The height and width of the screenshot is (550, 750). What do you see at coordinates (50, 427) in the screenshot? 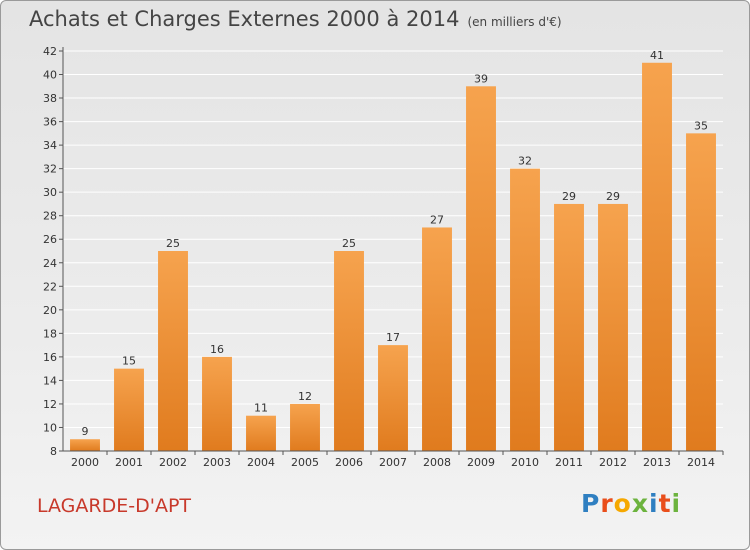
I see `y-tick-label: 10` at bounding box center [50, 427].